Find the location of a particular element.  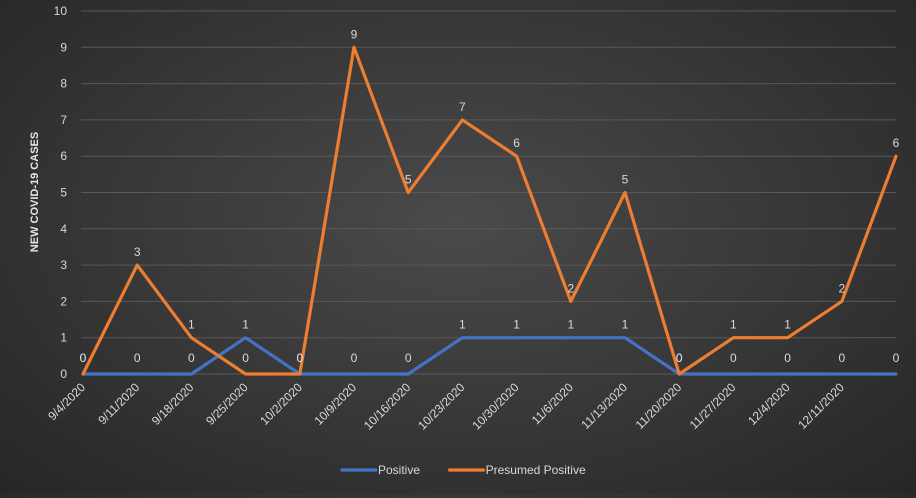

y-tick-label: 1 is located at coordinates (63, 338).